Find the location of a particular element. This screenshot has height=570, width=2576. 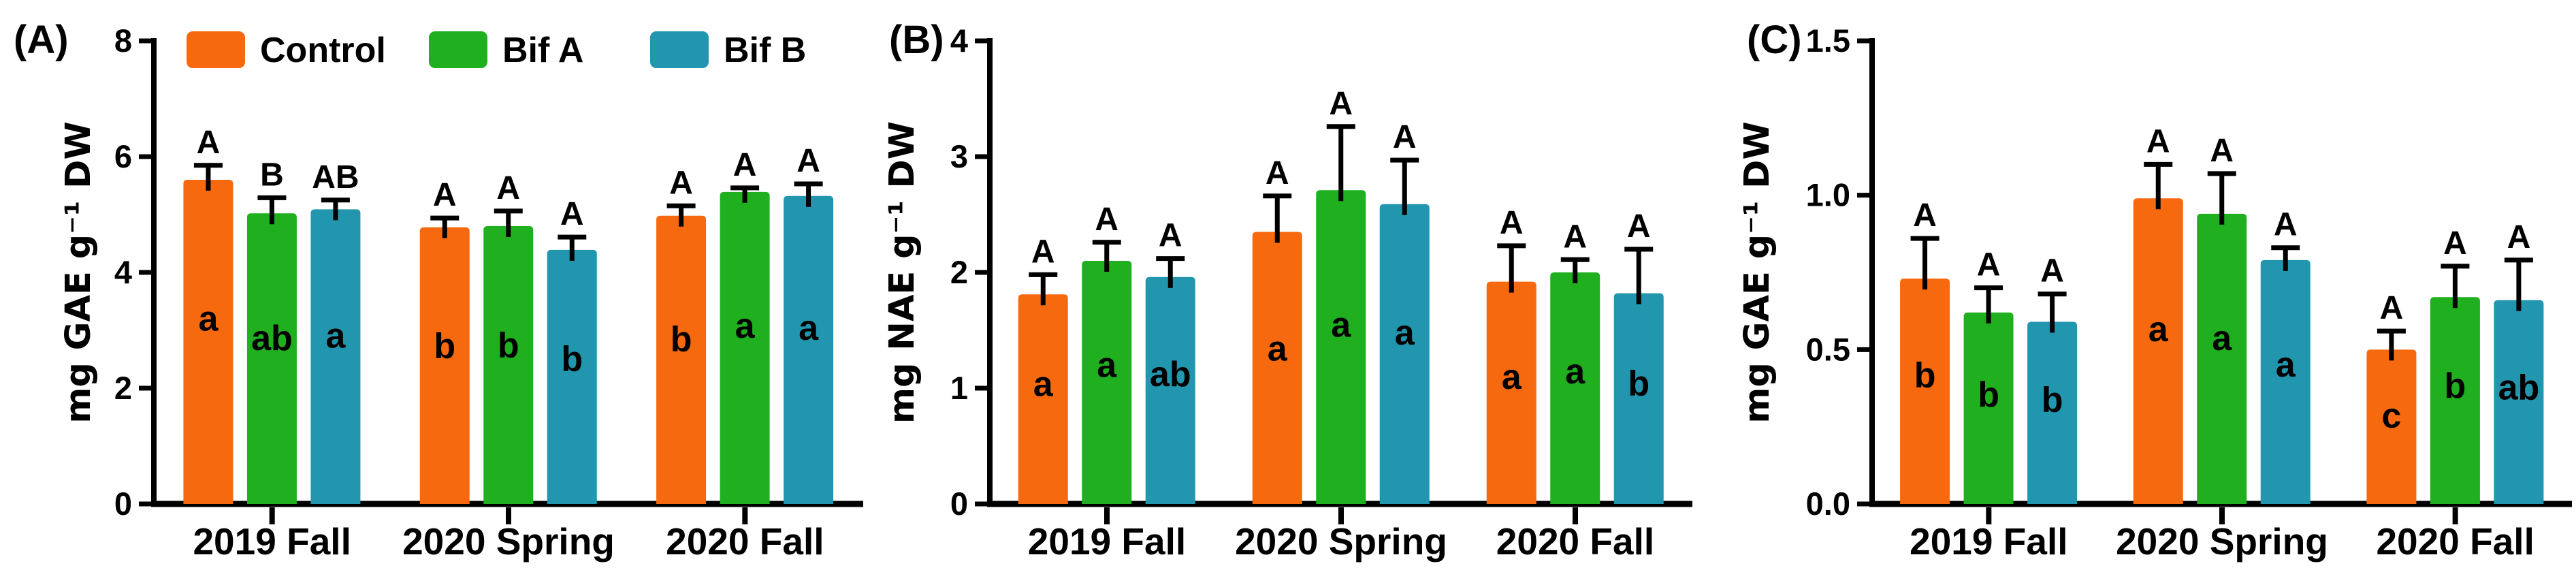

y-tick-label: 1.5 is located at coordinates (1828, 40).